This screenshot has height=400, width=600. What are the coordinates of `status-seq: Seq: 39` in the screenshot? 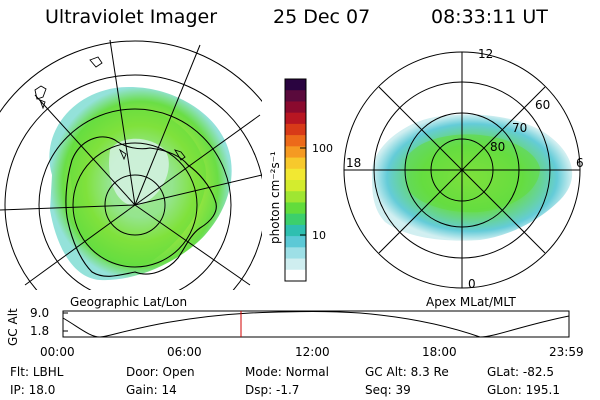 It's located at (388, 390).